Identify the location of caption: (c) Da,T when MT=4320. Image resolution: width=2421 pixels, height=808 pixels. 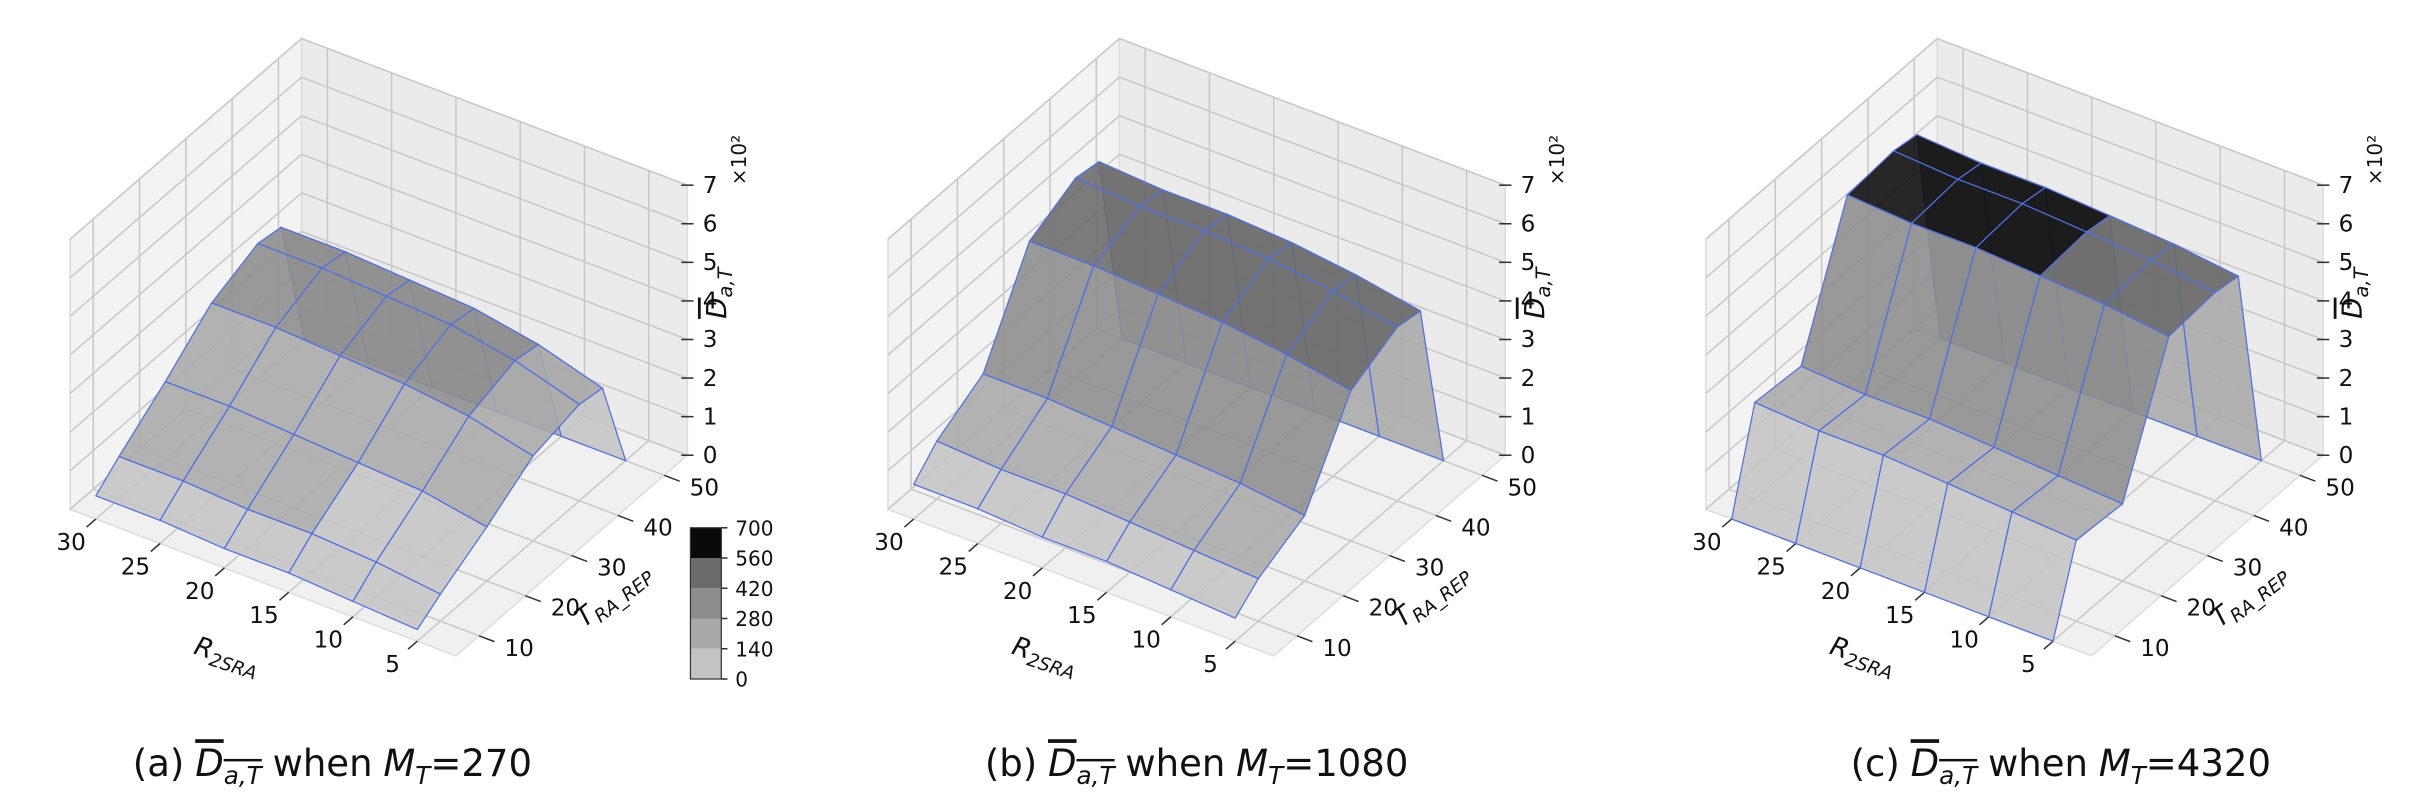
(2061, 766).